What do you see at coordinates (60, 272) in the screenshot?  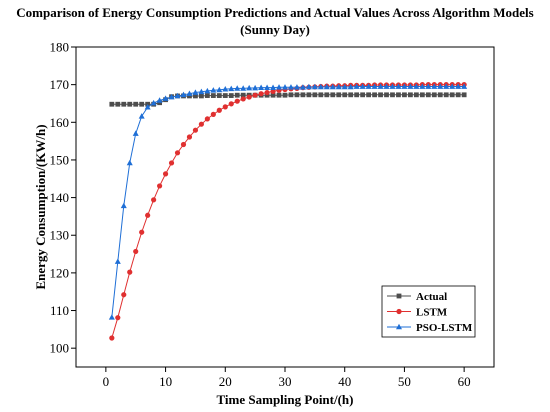 I see `y-tick-label: 120` at bounding box center [60, 272].